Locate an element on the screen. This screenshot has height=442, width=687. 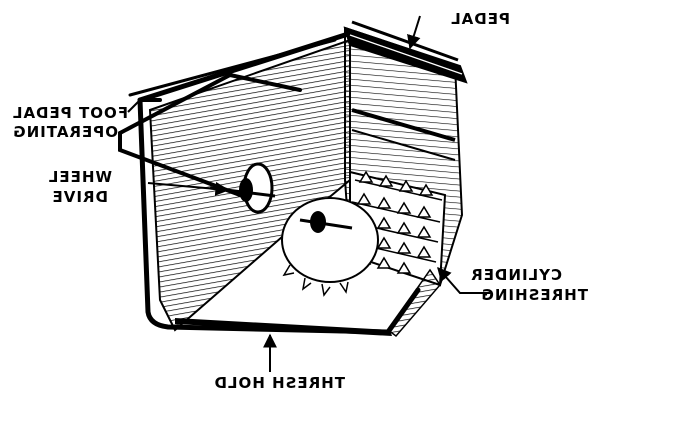
foot-pedal-rod is located at coordinates (210, 136).